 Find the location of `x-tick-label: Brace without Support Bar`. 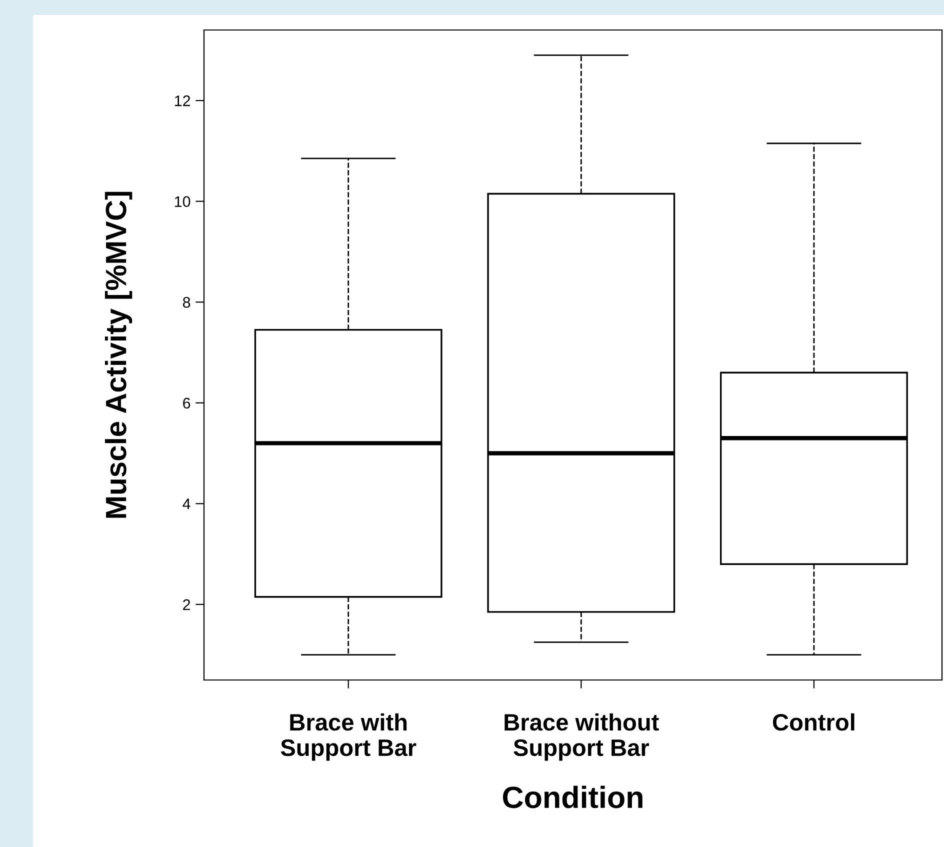

x-tick-label: Brace without Support Bar is located at coordinates (581, 737).